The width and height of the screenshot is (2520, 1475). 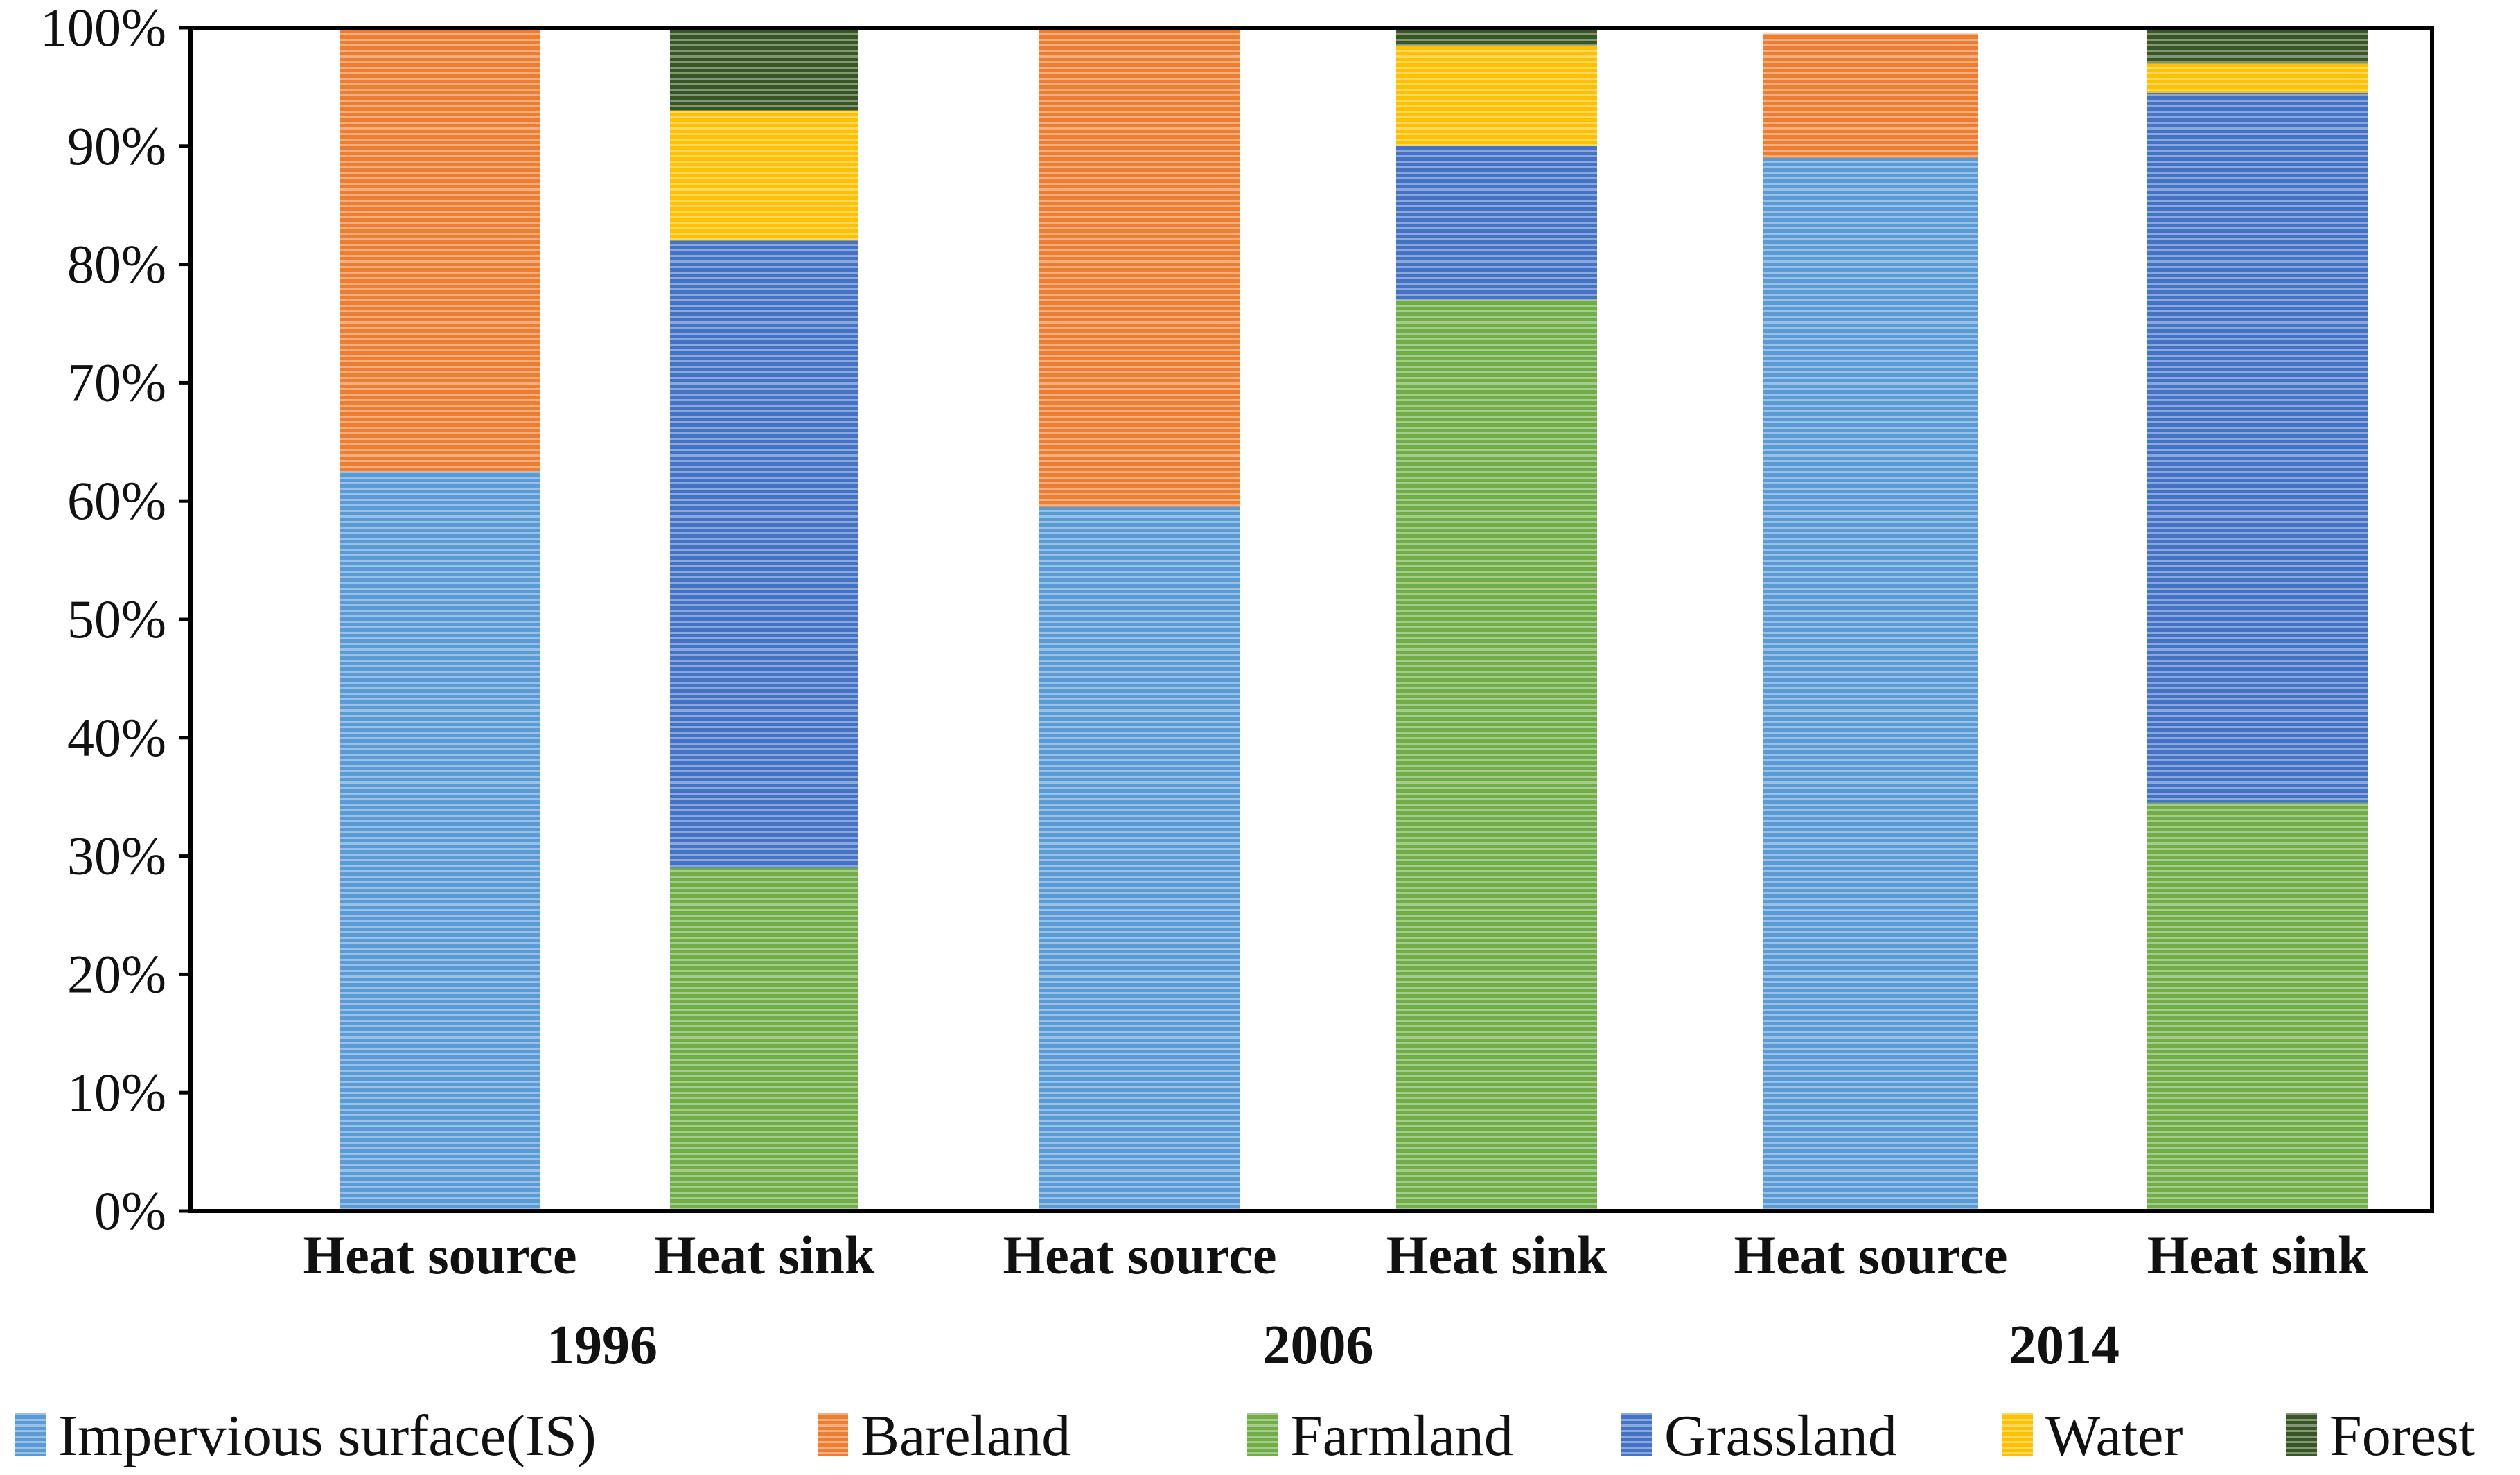 What do you see at coordinates (2017, 1434) in the screenshot?
I see `legend-swatch-texture-water` at bounding box center [2017, 1434].